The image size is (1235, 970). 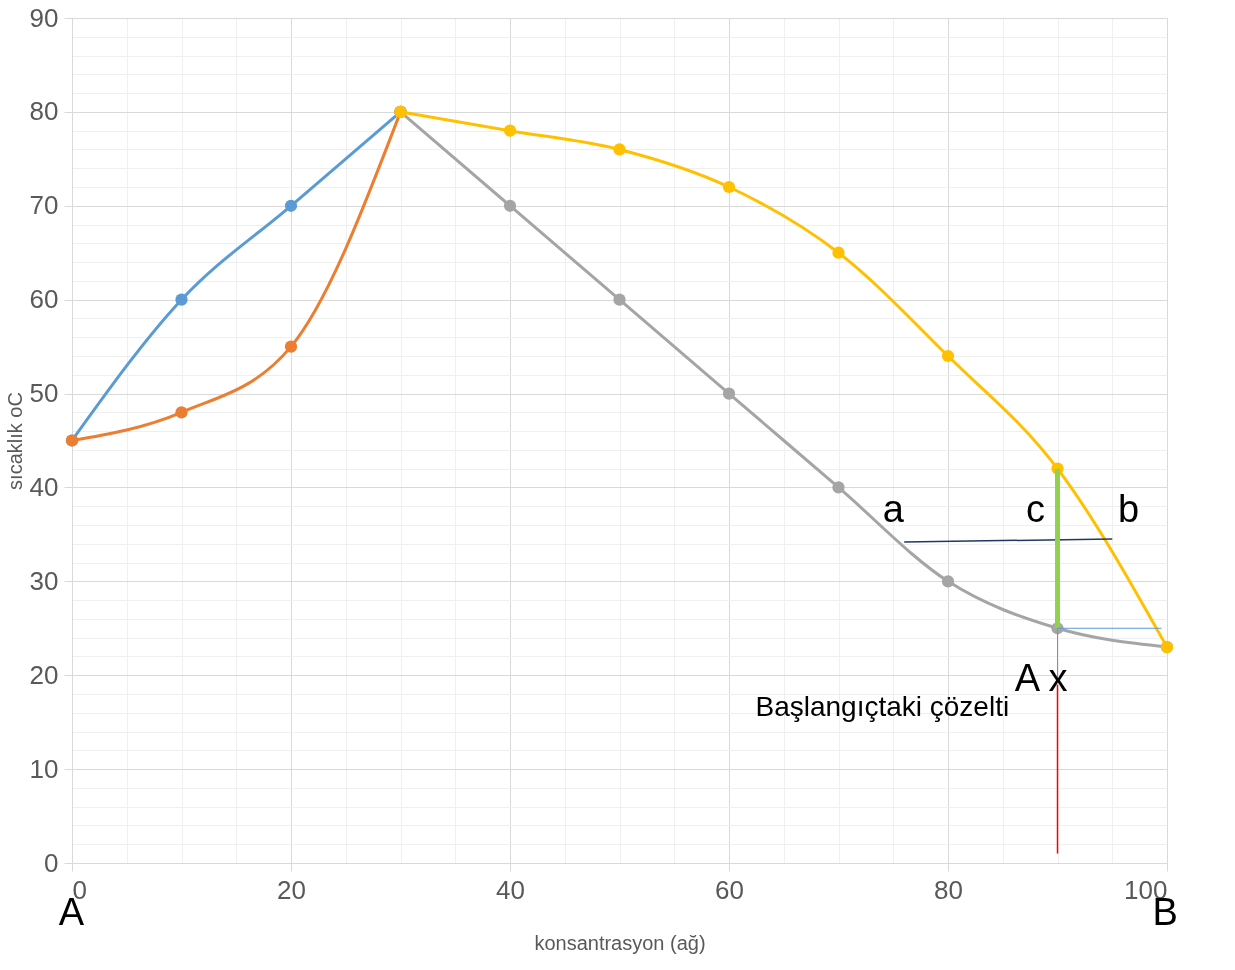 What do you see at coordinates (44, 393) in the screenshot?
I see `y-tick-label: 50` at bounding box center [44, 393].